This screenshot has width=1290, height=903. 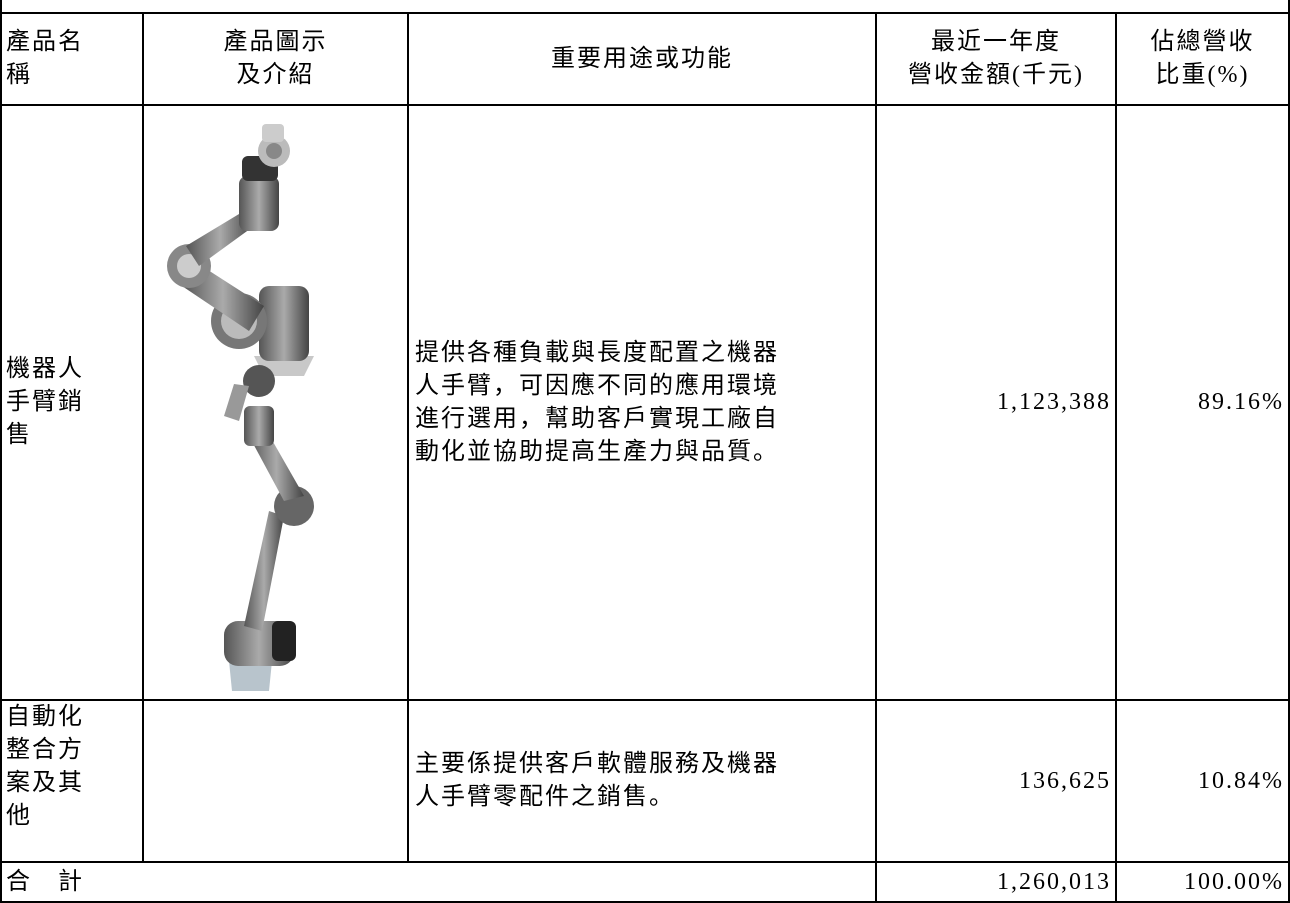 What do you see at coordinates (437, 882) in the screenshot?
I see `total-label: 合 計` at bounding box center [437, 882].